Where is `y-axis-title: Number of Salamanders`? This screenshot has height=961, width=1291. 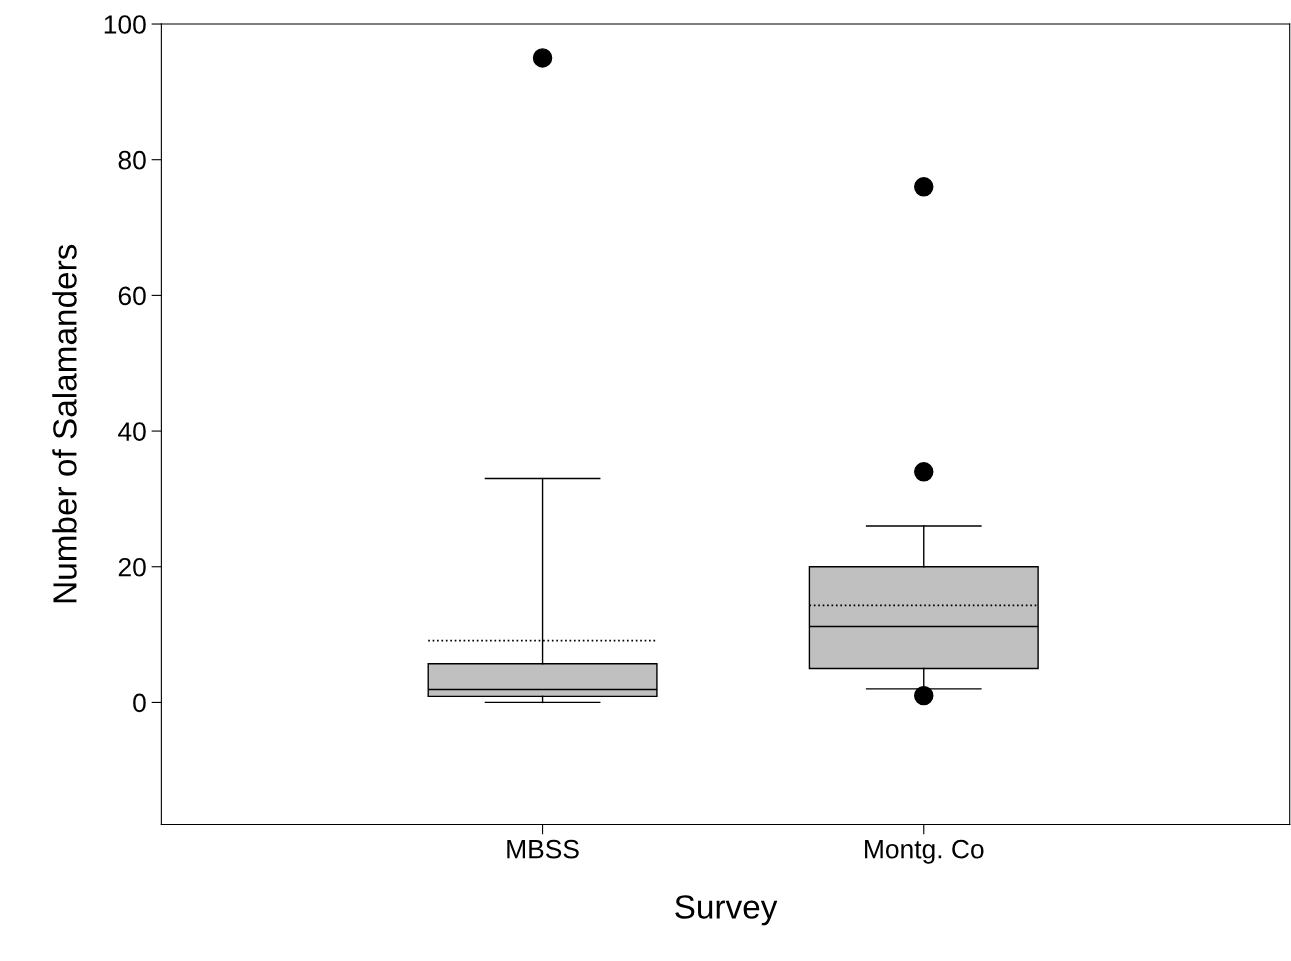
y-axis-title: Number of Salamanders is located at coordinates (64, 423).